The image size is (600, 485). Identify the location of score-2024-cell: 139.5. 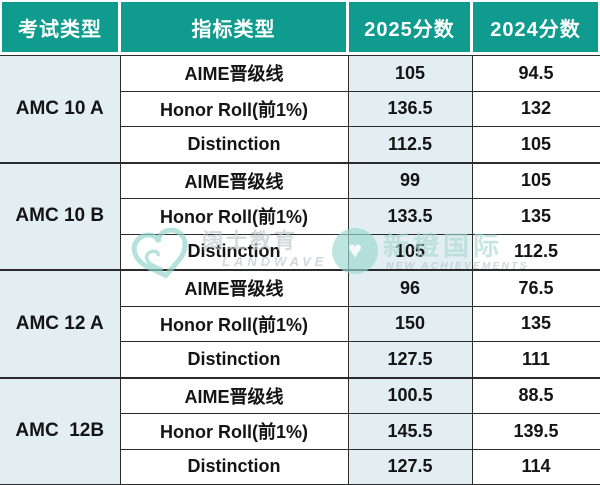
(535, 431).